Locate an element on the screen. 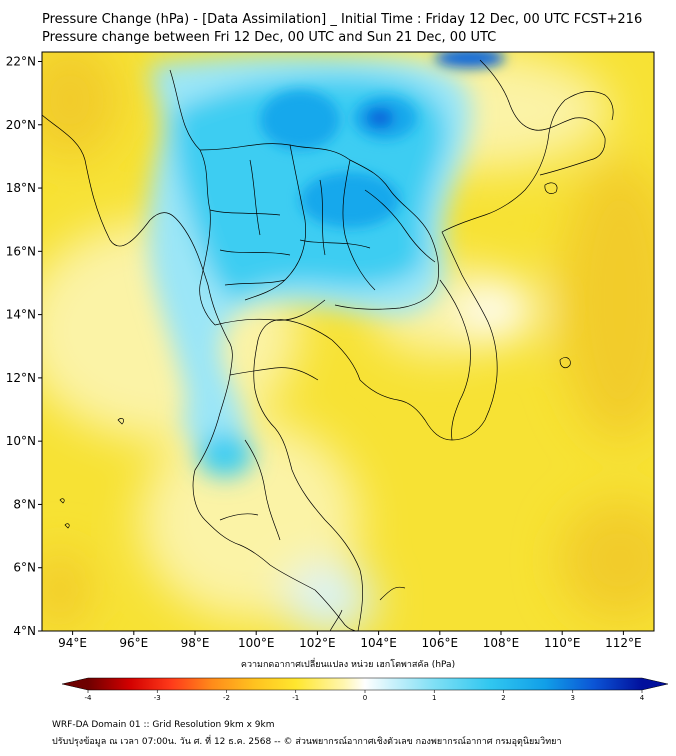 The image size is (676, 756). lat-tick-label: 18°N is located at coordinates (21, 188).